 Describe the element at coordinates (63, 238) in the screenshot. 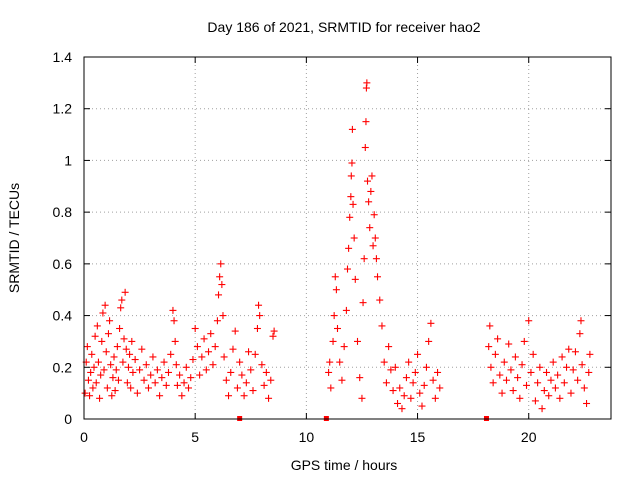

I see `y-tick-labels: 0 0.2 0.4 0.6 0.8 1 1.2 1.4` at that location.